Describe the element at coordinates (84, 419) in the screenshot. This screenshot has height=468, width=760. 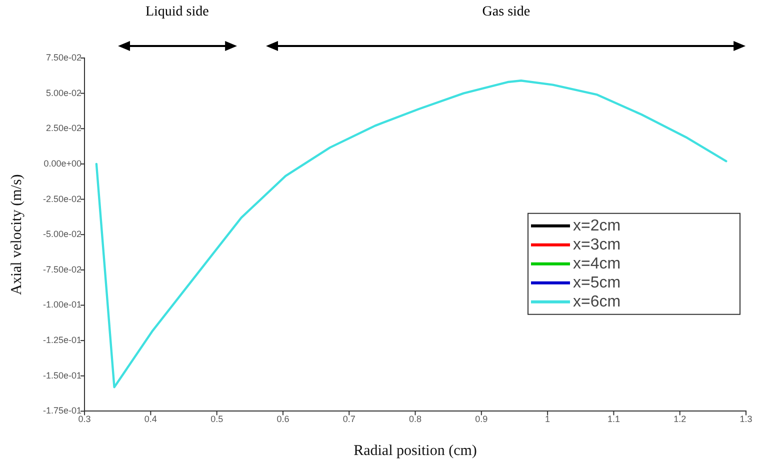
I see `x-tick-label: 0.3` at that location.